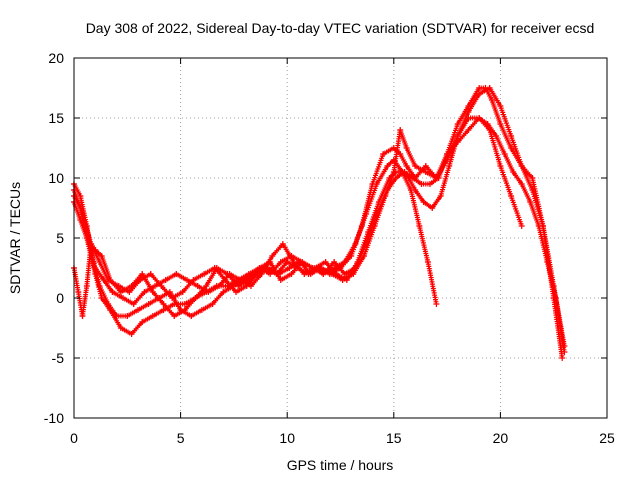 The image size is (640, 480). What do you see at coordinates (501, 438) in the screenshot?
I see `x-tick-label: 20` at bounding box center [501, 438].